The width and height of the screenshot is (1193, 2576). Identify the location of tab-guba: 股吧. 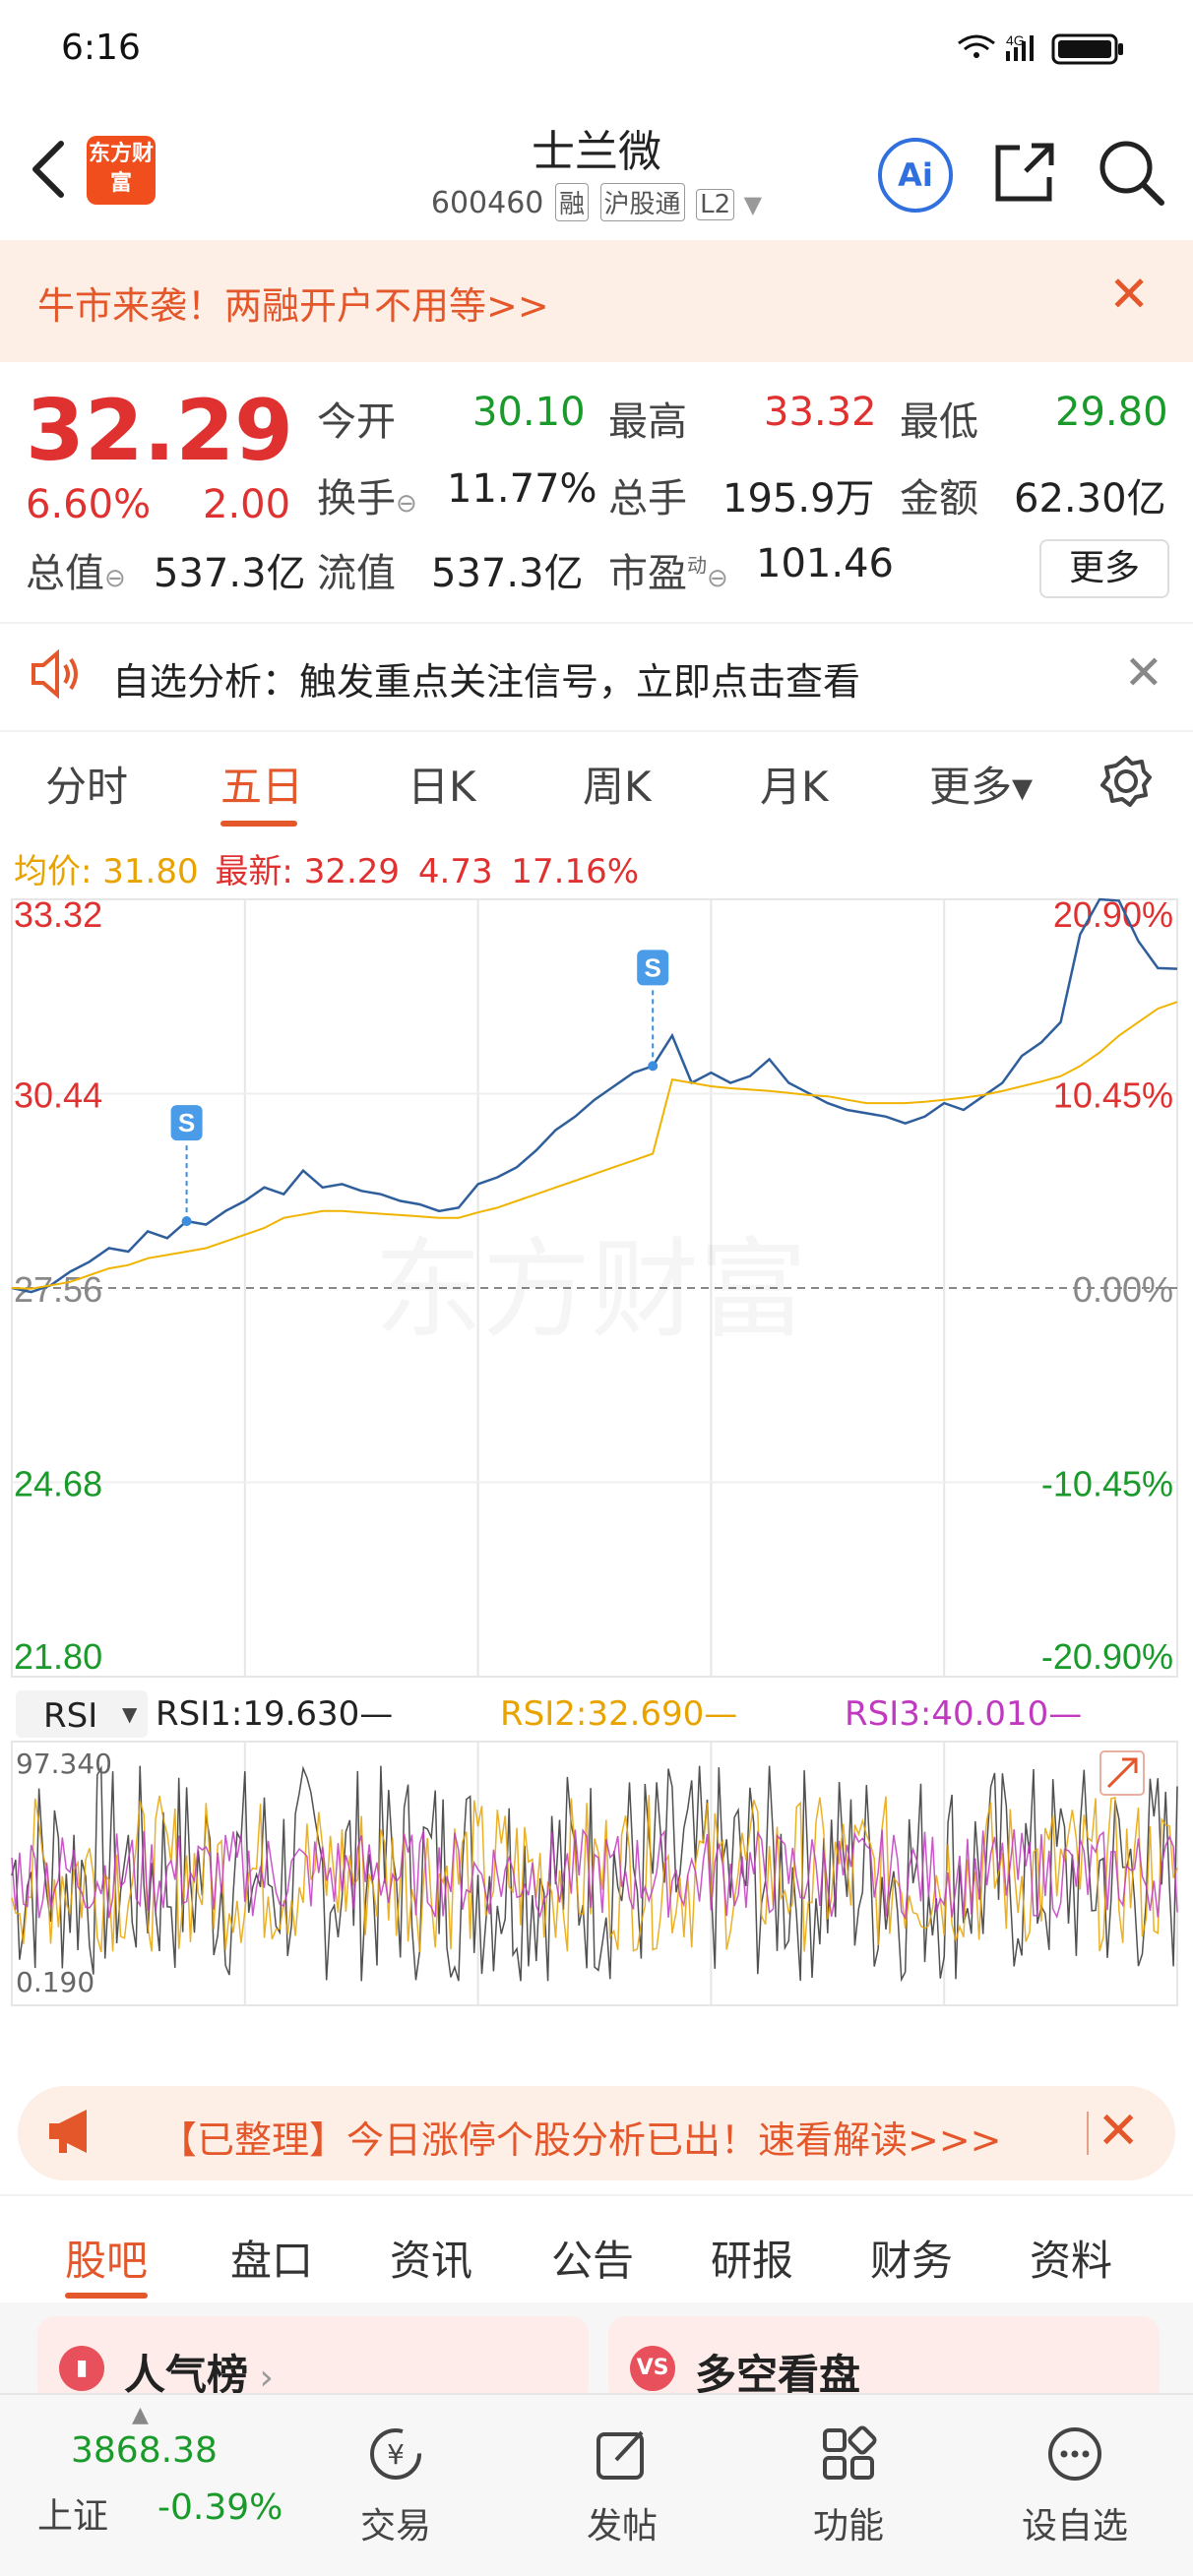
(107, 2261).